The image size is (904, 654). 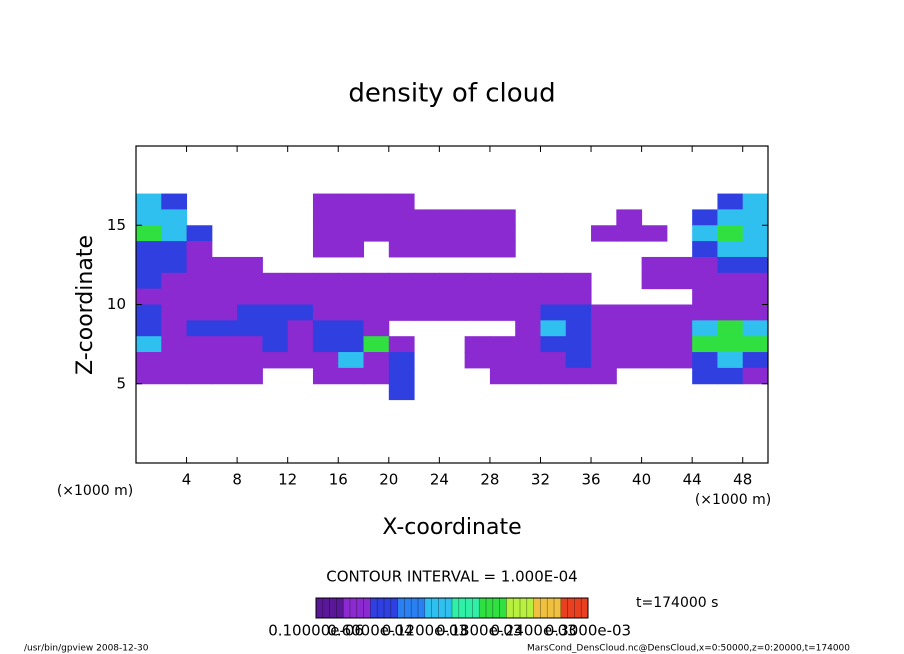 I want to click on y-tick-label: 15, so click(x=116, y=225).